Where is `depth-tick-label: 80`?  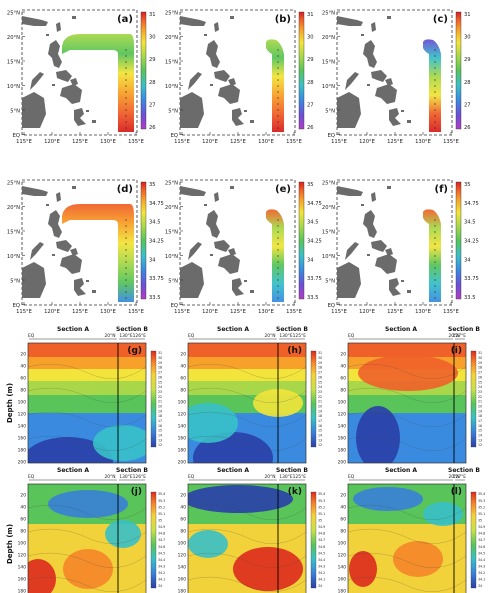
depth-tick-label: 80 is located at coordinates (343, 532).